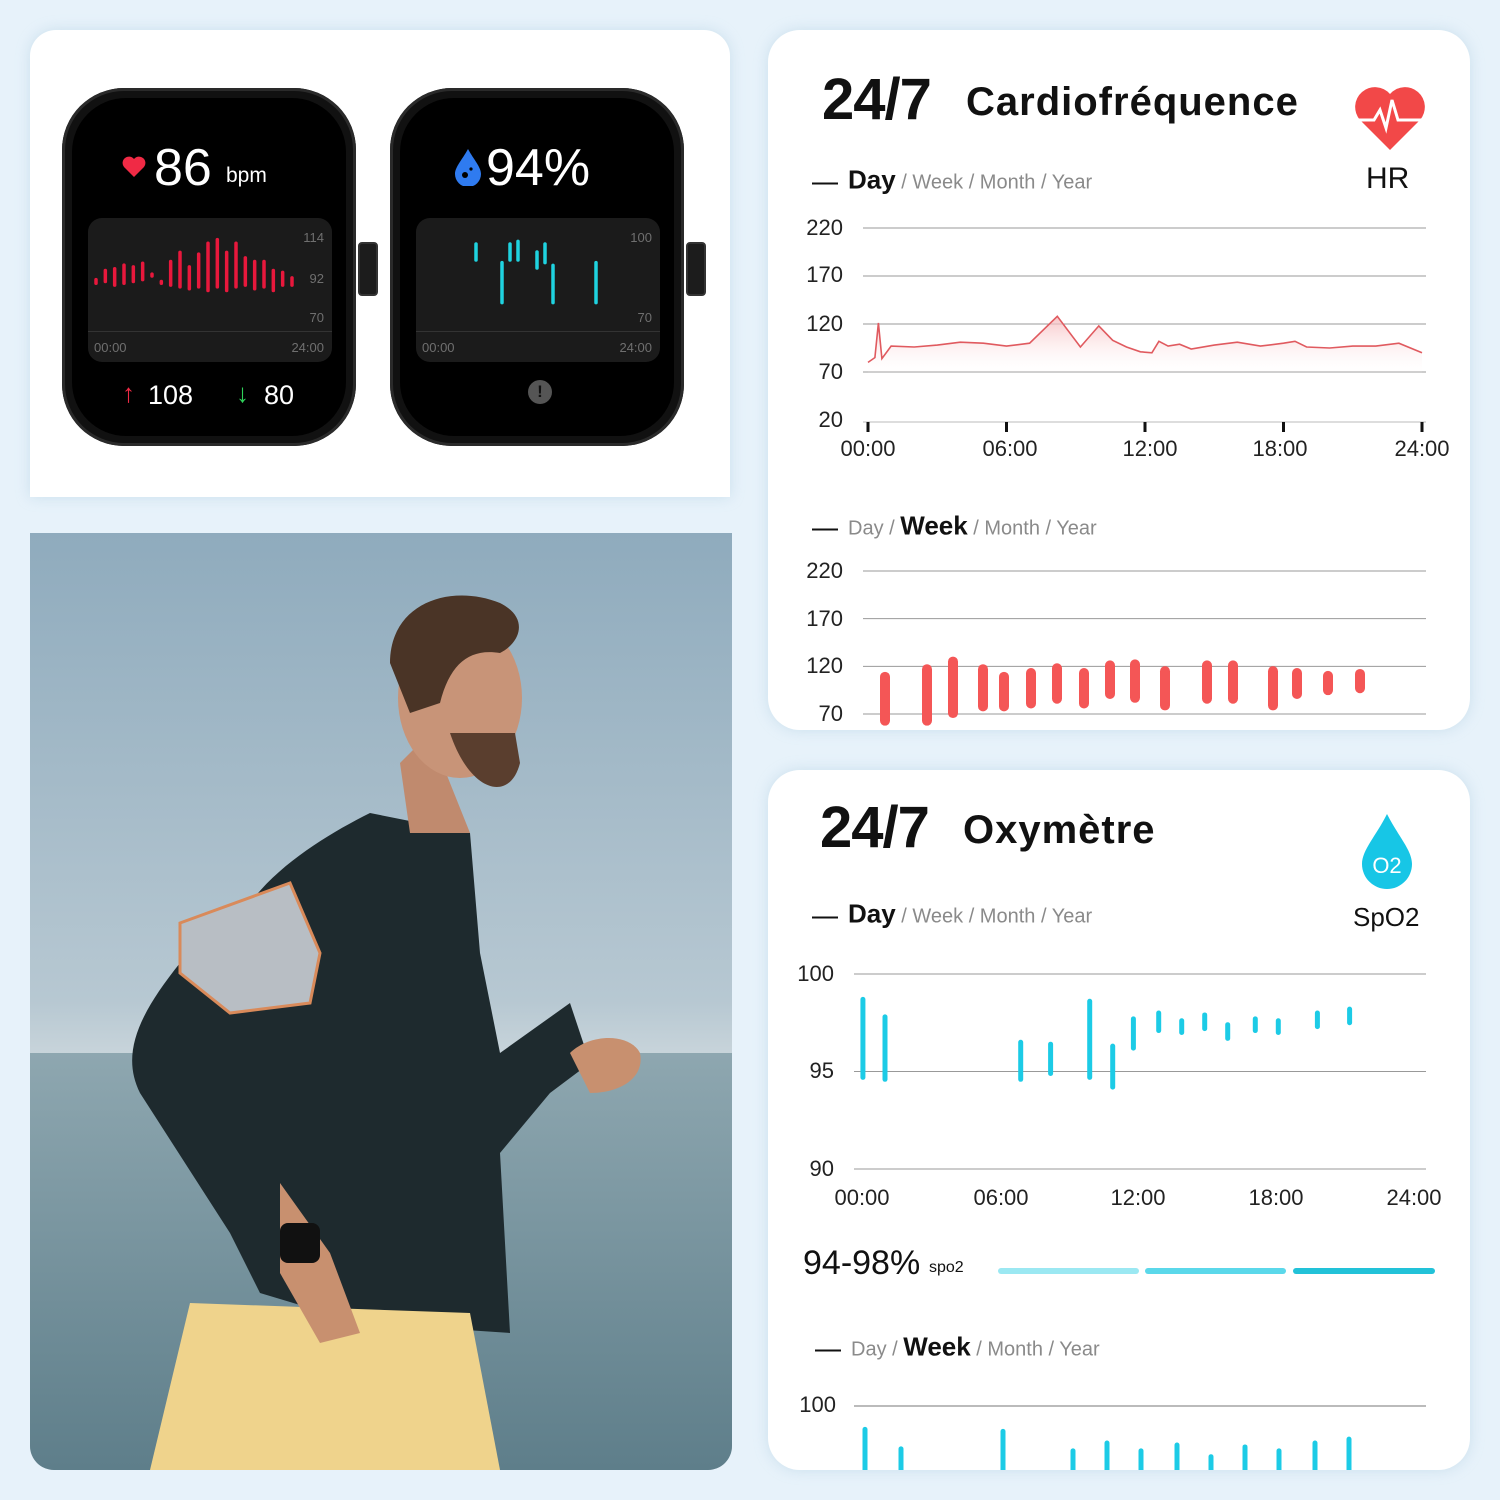 Image resolution: width=1500 pixels, height=1500 pixels. What do you see at coordinates (862, 1263) in the screenshot?
I see `spo2-range-value: 94-98%` at bounding box center [862, 1263].